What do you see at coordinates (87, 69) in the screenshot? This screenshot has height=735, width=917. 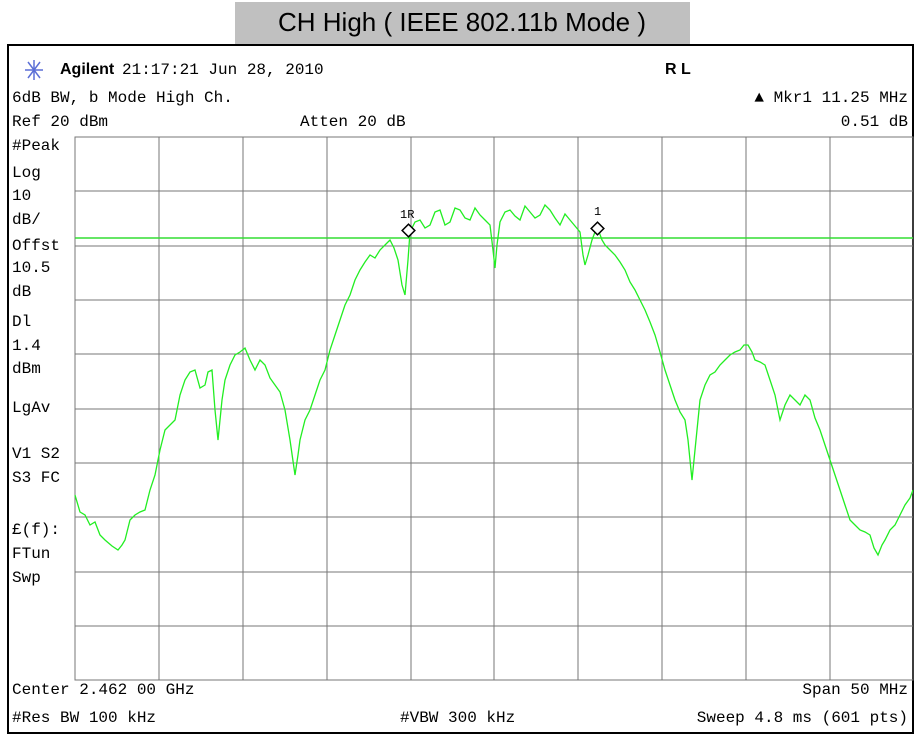 I see `brand: Agilent` at bounding box center [87, 69].